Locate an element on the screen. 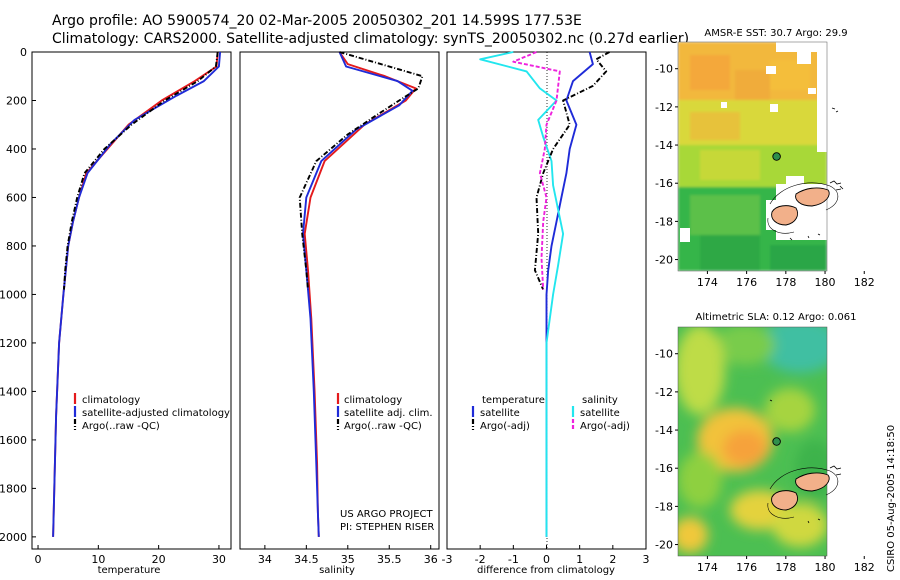 Image resolution: width=900 pixels, height=580 pixels. sst-map-x-ticks: 174 176 178 180 182 is located at coordinates (786, 280).